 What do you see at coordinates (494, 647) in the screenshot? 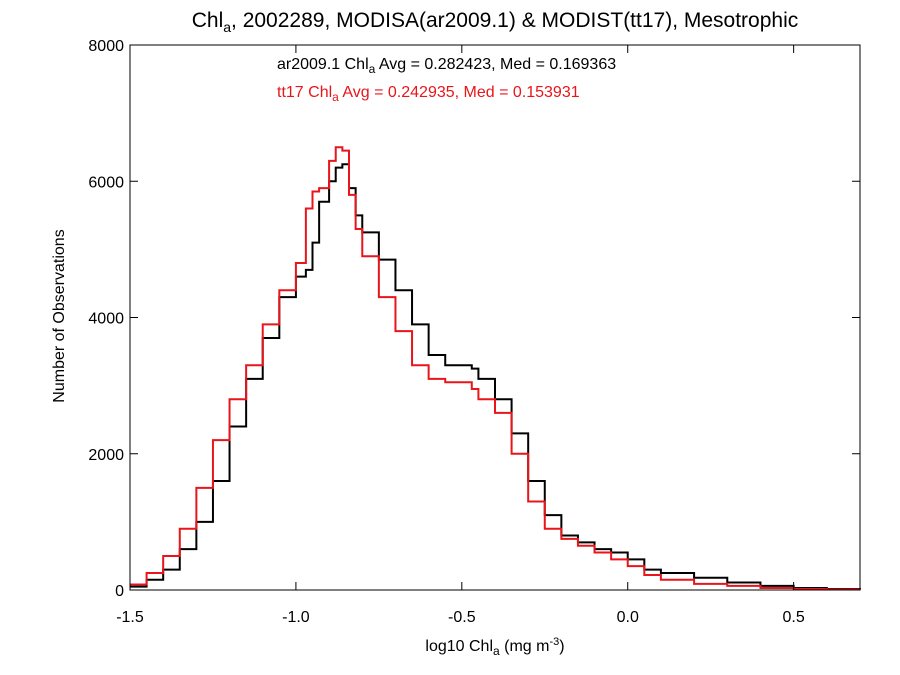
I see `x-axis-label: log10 Chla (mg m-3)` at bounding box center [494, 647].